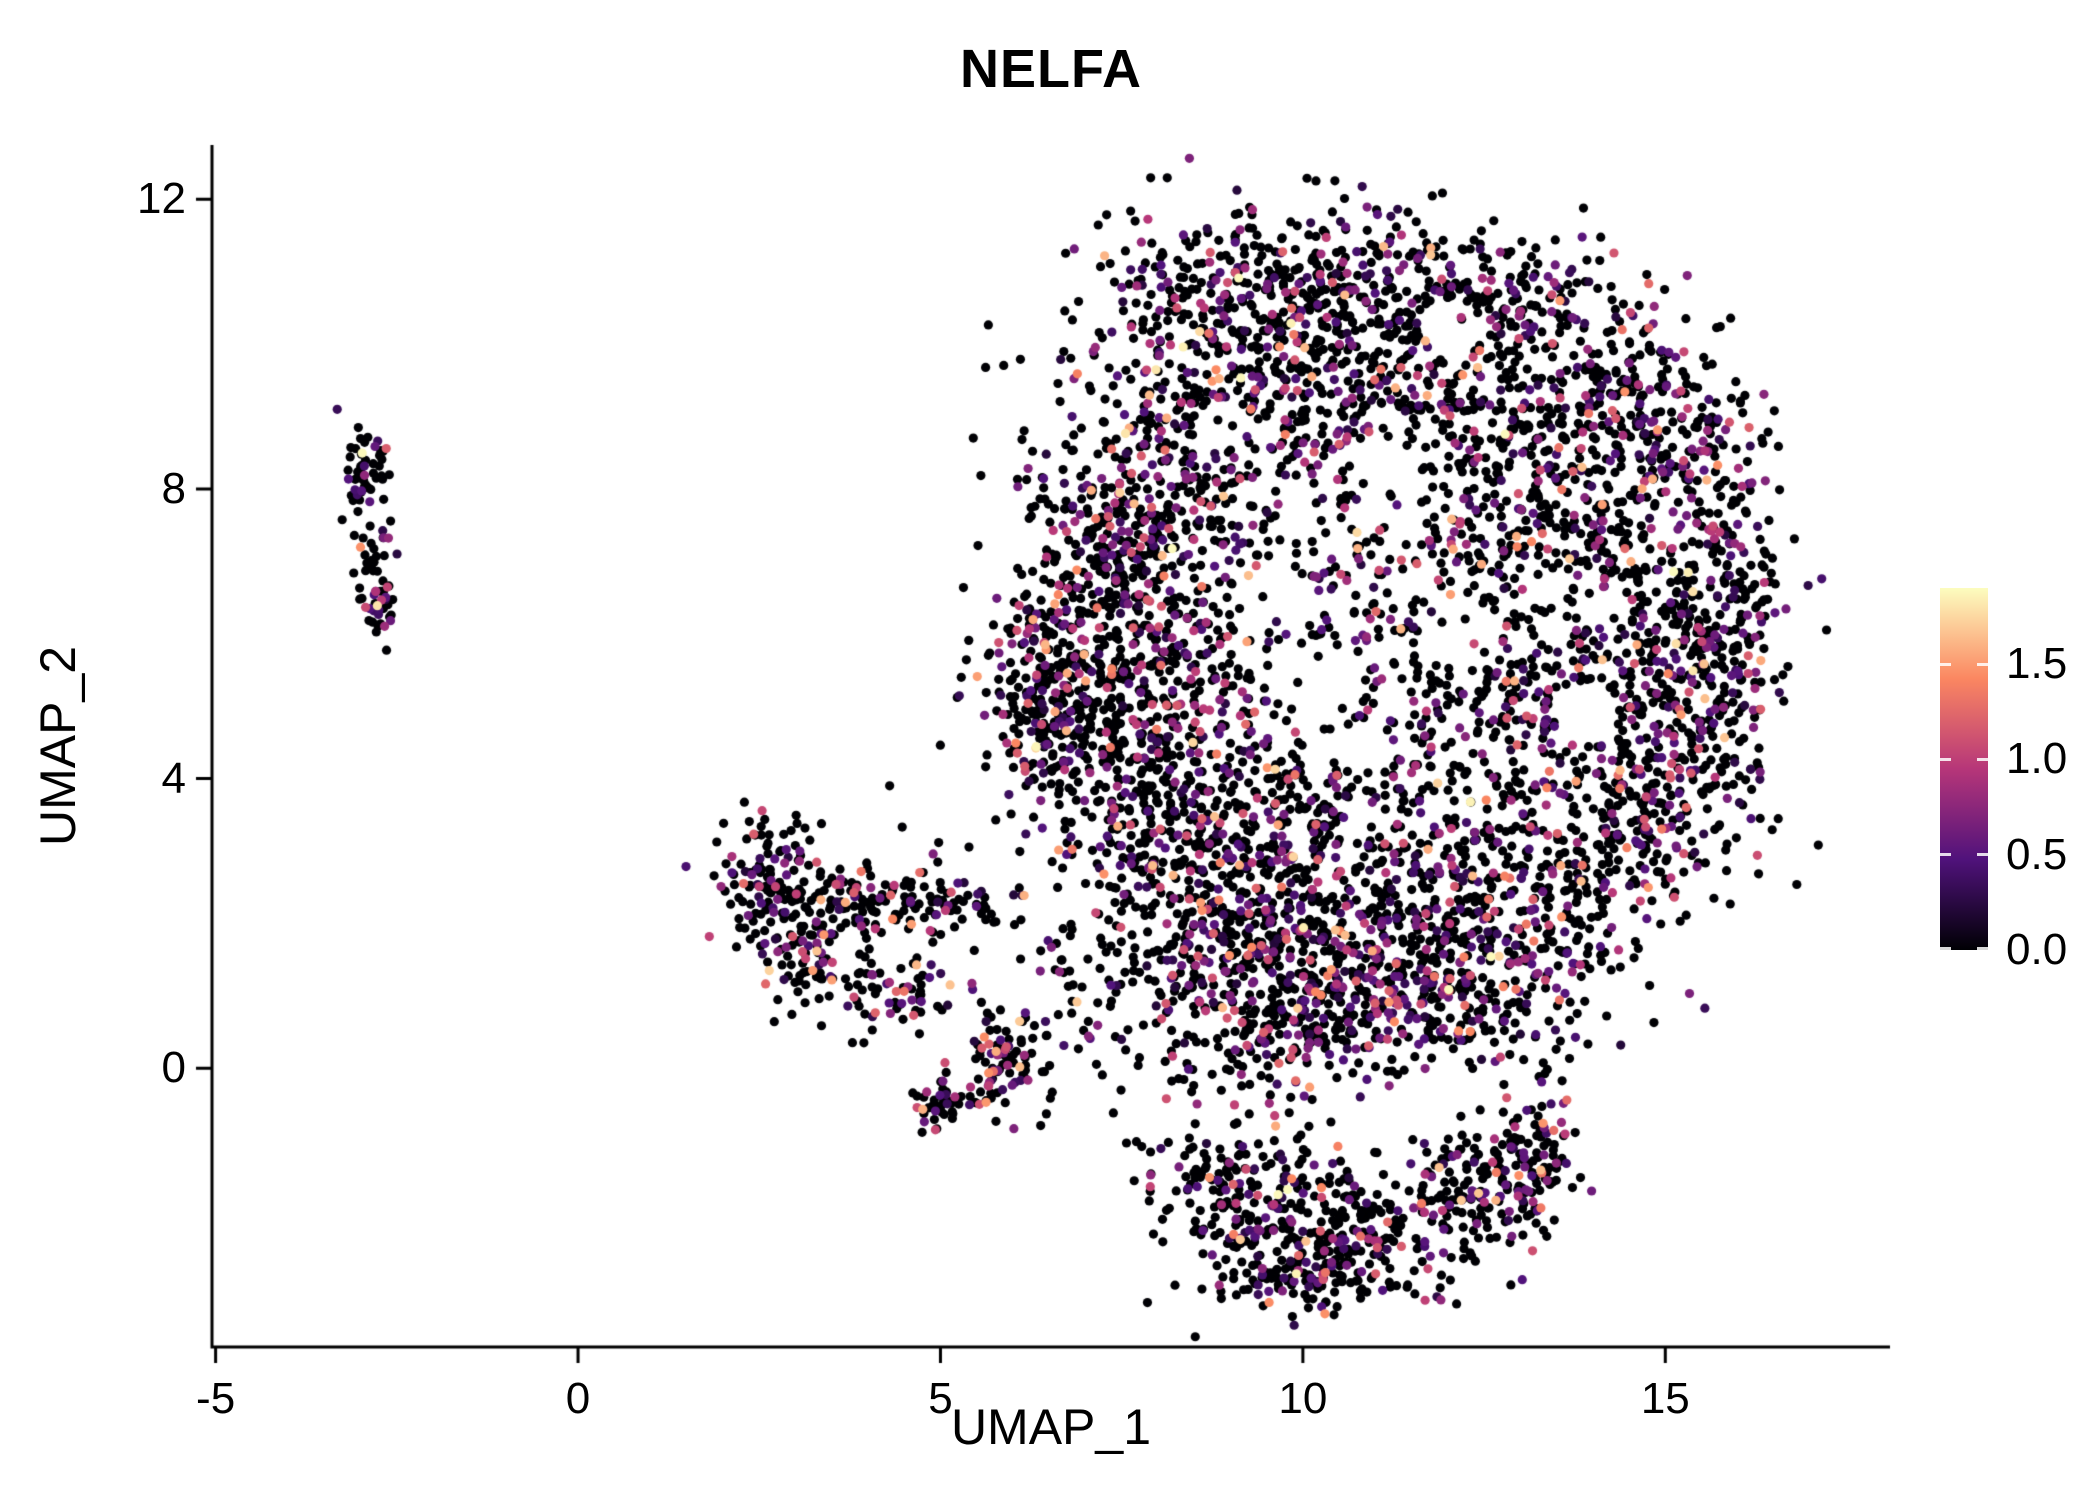 This screenshot has width=2100, height=1500. I want to click on colorbar-gradient, so click(1964, 769).